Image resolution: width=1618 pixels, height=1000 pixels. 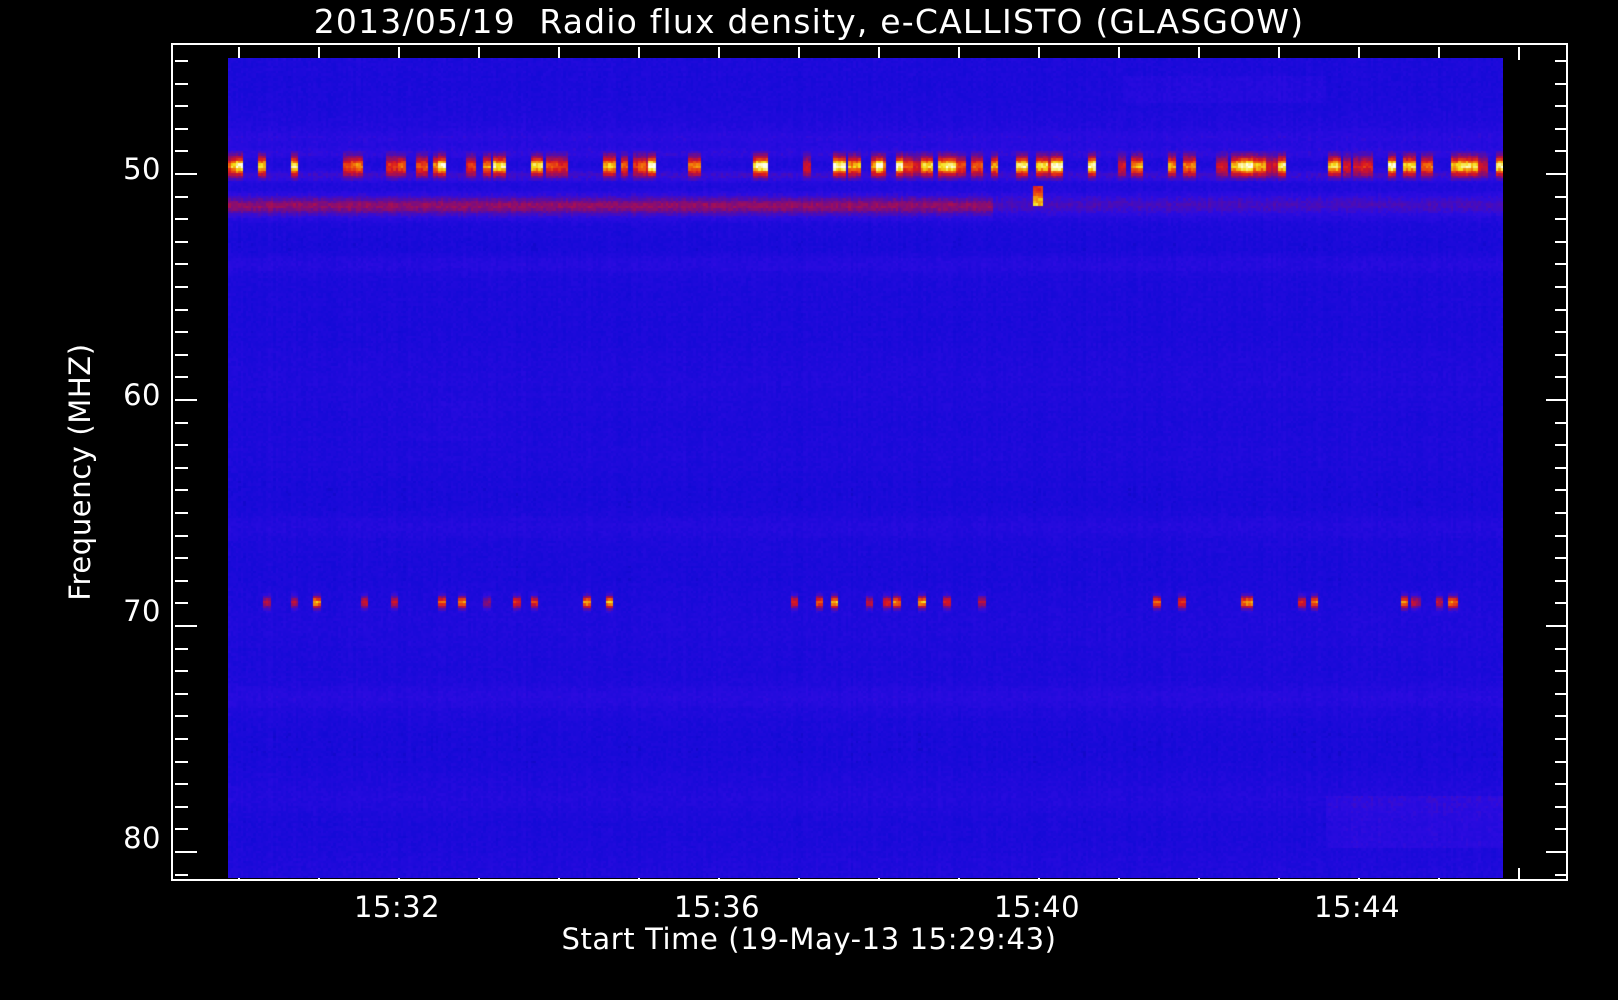 What do you see at coordinates (1357, 907) in the screenshot?
I see `x-tick-label: 15:44` at bounding box center [1357, 907].